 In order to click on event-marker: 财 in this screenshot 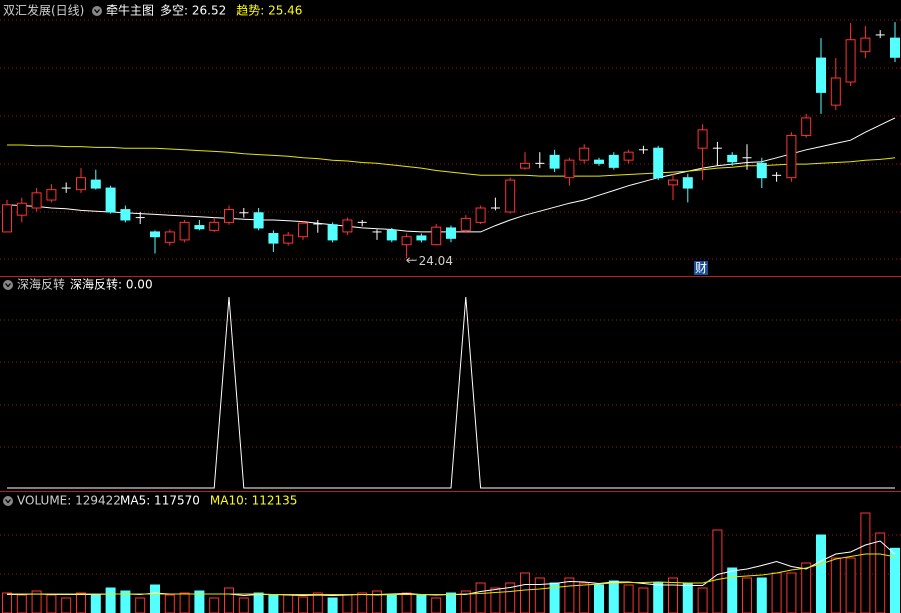, I will do `click(701, 268)`.